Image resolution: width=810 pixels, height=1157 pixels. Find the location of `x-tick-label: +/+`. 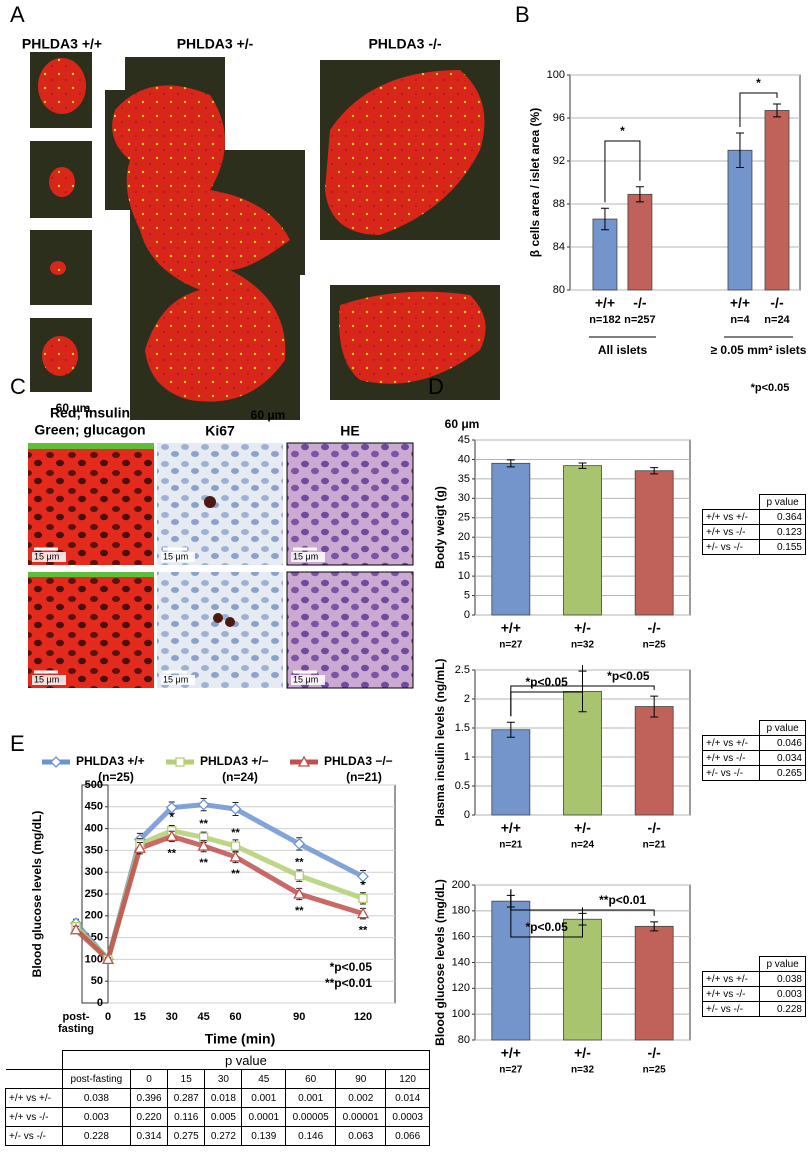

x-tick-label: +/+ is located at coordinates (511, 1053).